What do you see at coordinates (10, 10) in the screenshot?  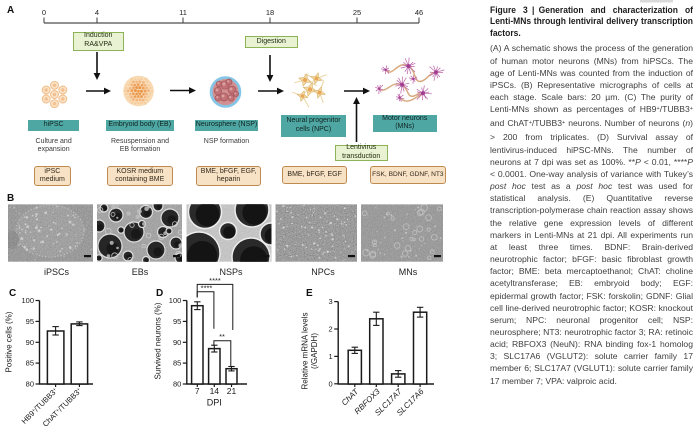 I see `svg-text: A` at bounding box center [10, 10].